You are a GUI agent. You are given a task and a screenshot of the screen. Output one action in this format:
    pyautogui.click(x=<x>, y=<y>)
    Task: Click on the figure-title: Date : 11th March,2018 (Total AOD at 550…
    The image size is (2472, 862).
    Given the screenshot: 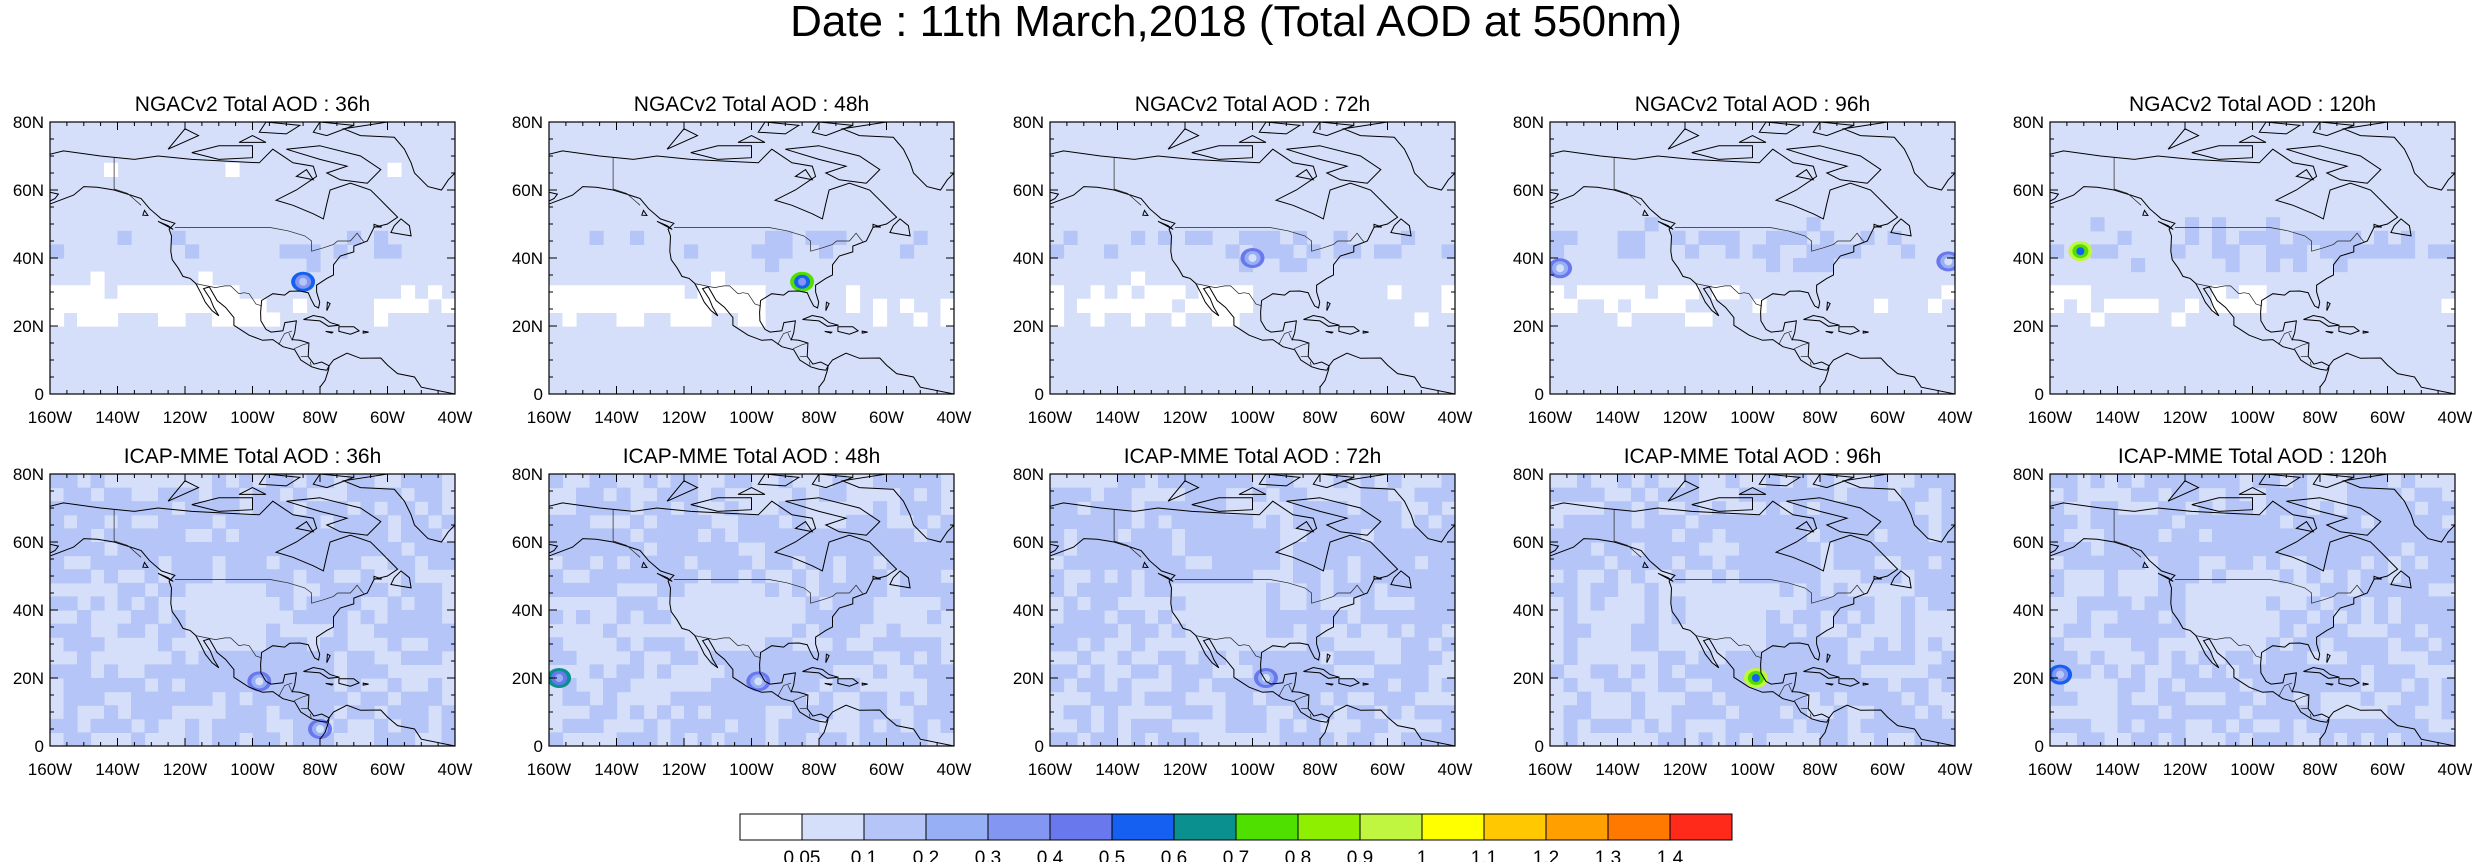 What is the action you would take?
    pyautogui.click(x=1236, y=23)
    